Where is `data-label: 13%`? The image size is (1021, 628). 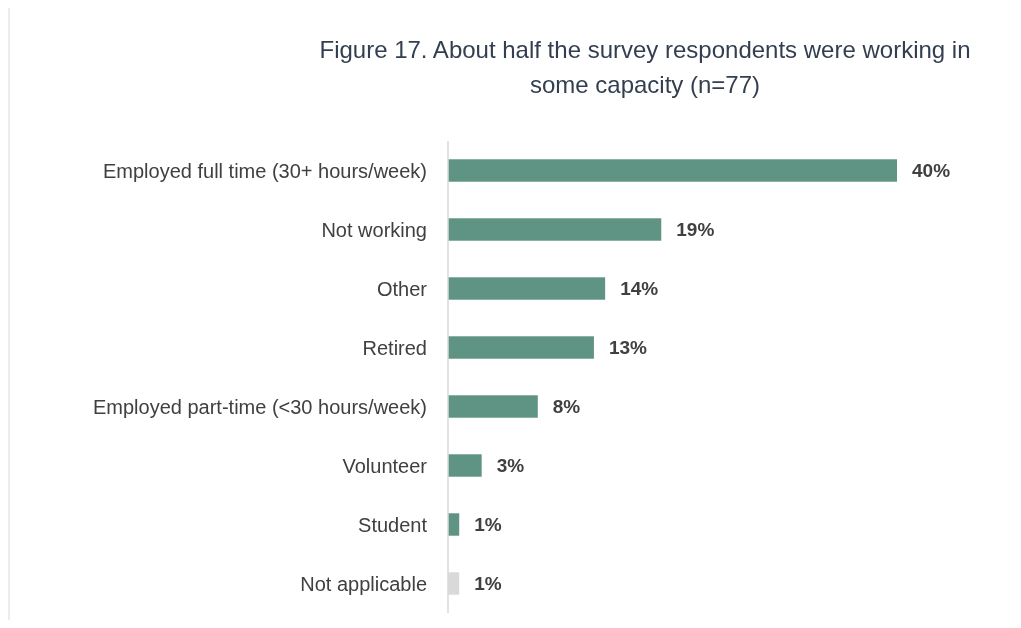 data-label: 13% is located at coordinates (628, 348).